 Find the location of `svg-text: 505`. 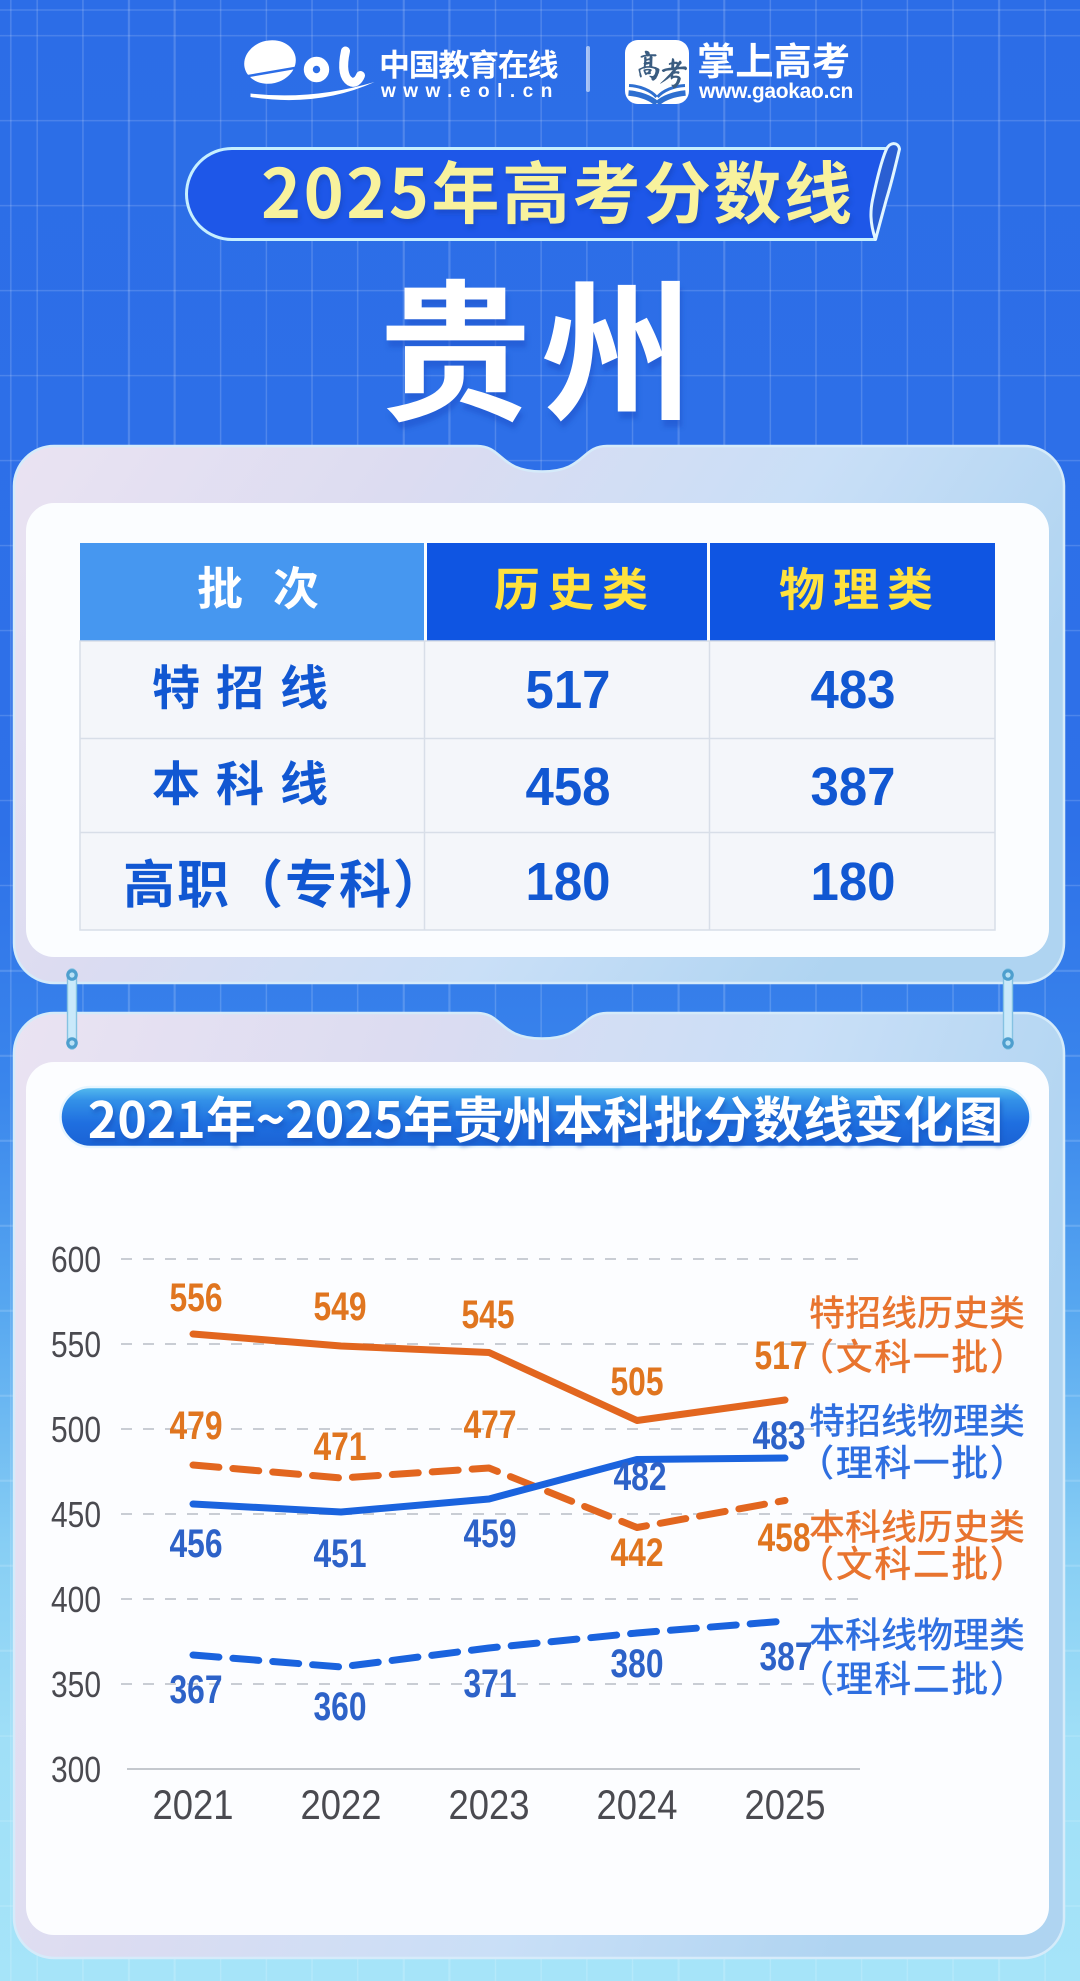

svg-text: 505 is located at coordinates (637, 1382).